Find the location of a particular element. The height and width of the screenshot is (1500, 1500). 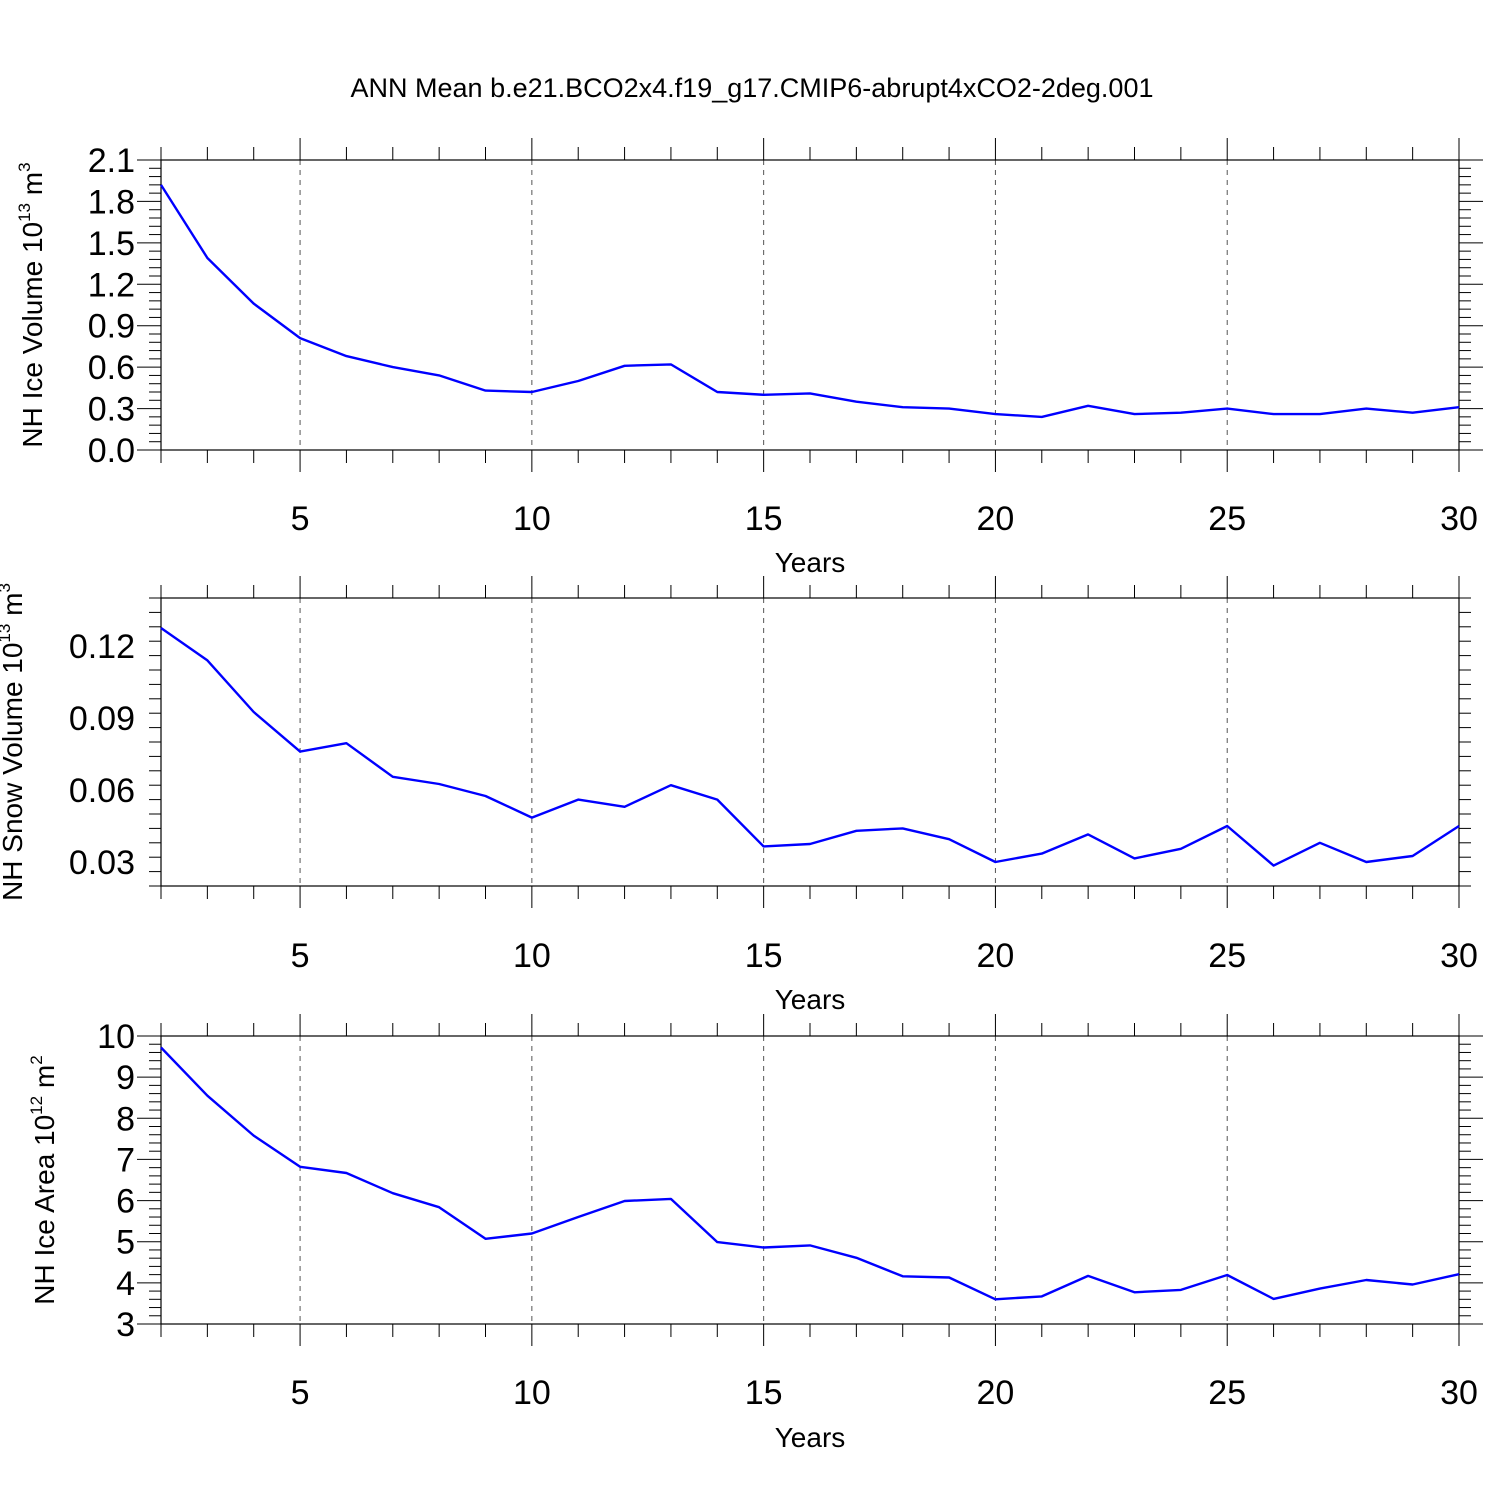

y-tick-label: 0.0 is located at coordinates (111, 451).